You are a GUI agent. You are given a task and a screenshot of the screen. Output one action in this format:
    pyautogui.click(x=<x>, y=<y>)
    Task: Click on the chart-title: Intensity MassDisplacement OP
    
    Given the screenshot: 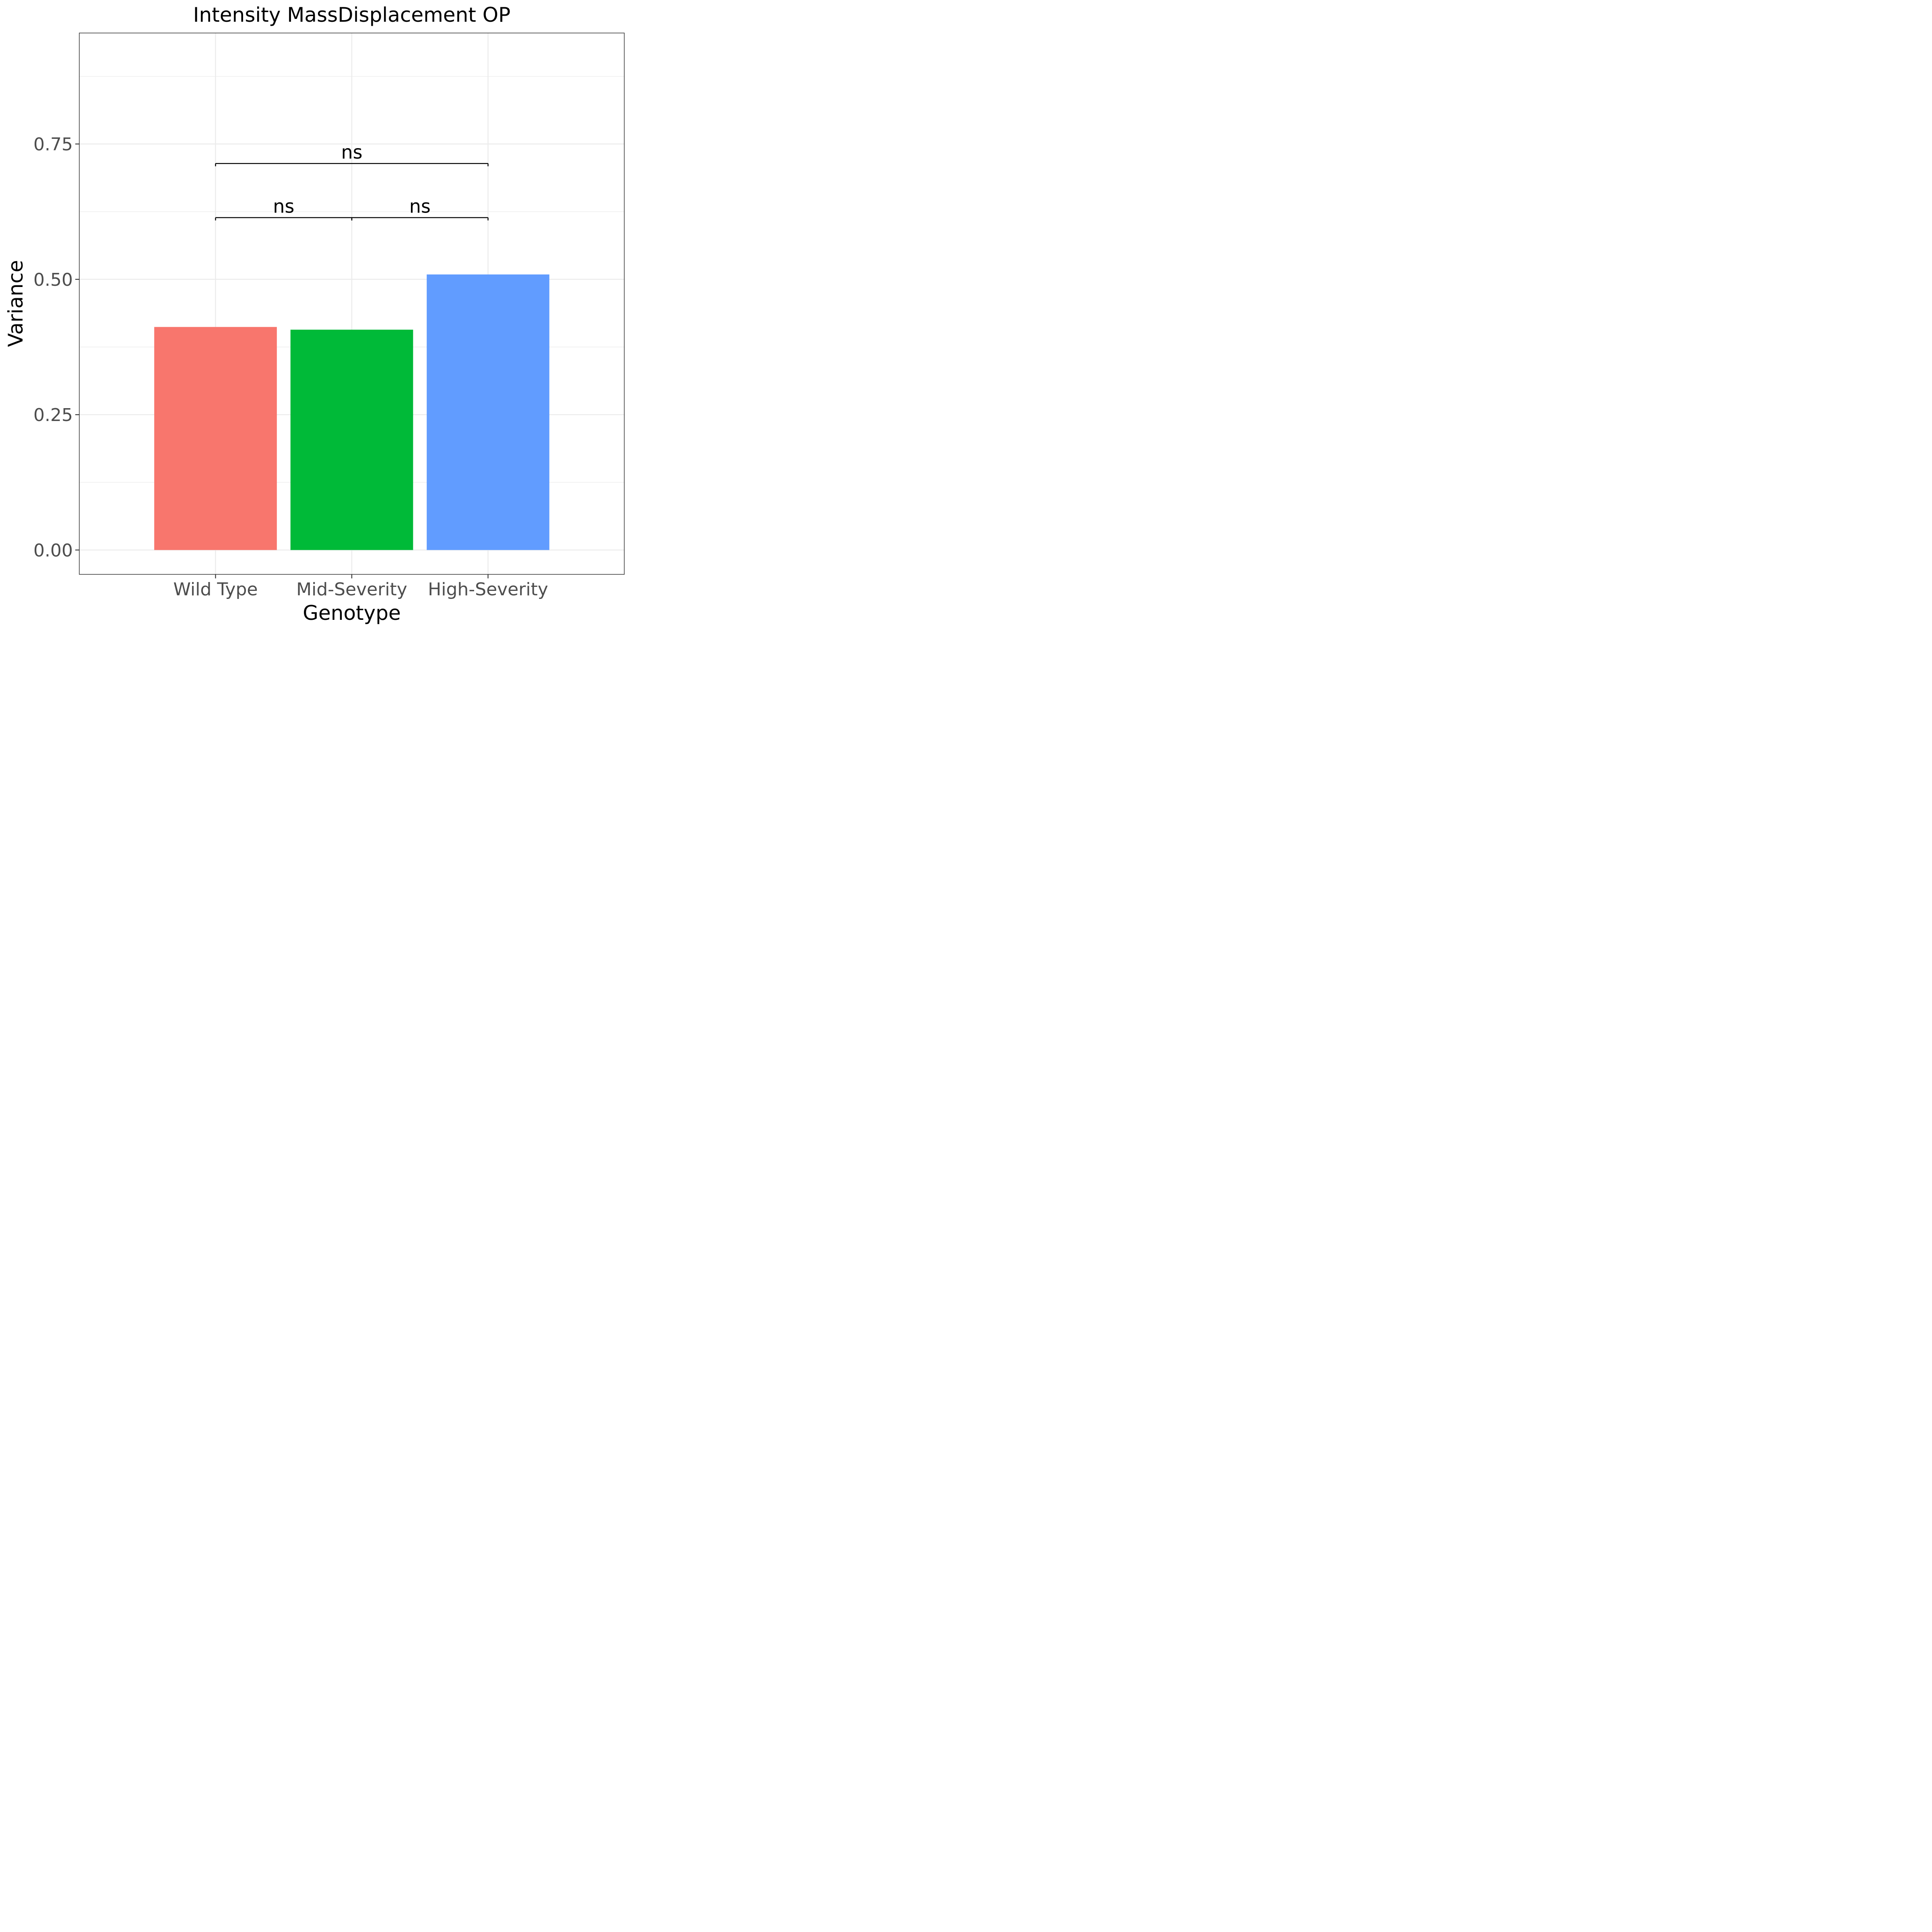 What is the action you would take?
    pyautogui.click(x=352, y=15)
    